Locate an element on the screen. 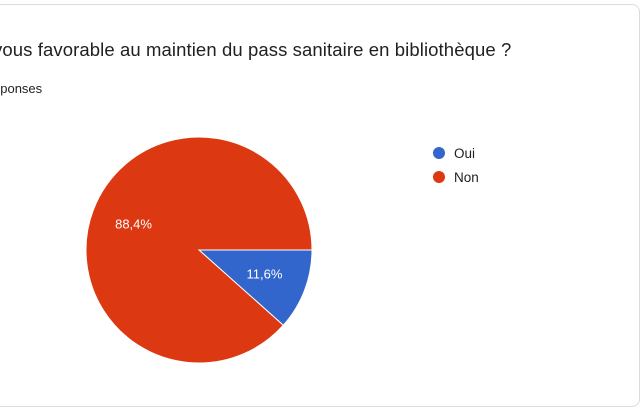 This screenshot has height=414, width=644. chart-legend: Oui Non is located at coordinates (456, 165).